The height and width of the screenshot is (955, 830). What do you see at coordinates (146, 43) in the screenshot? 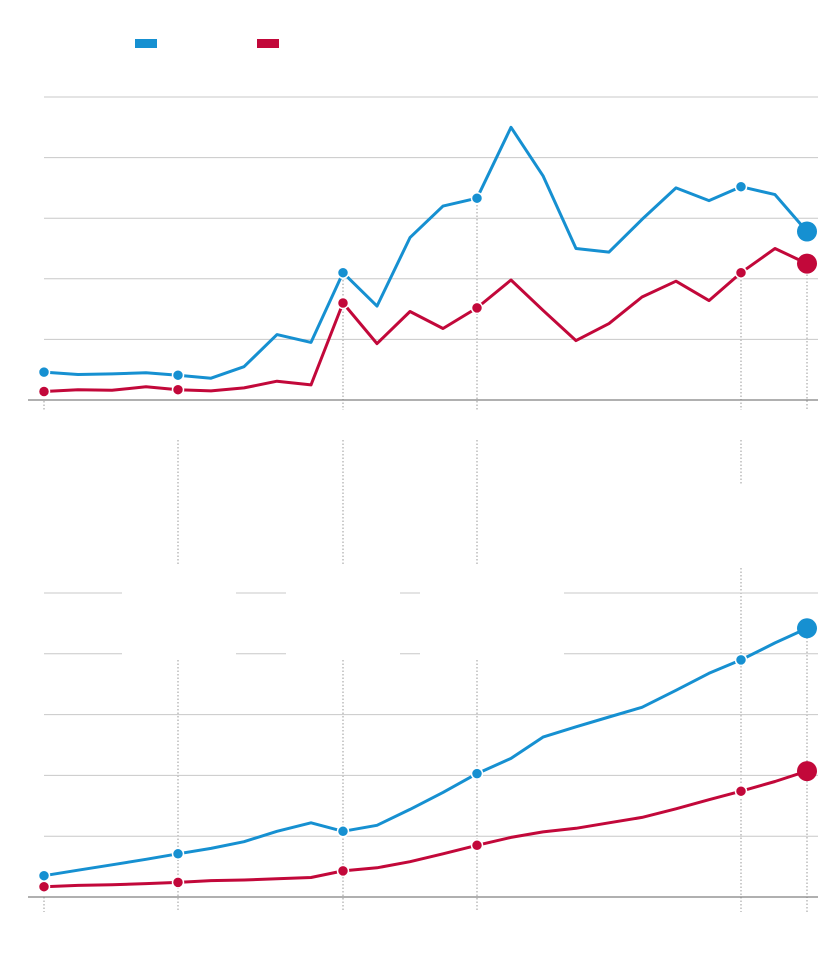
I see `legend-swatch-blue` at bounding box center [146, 43].